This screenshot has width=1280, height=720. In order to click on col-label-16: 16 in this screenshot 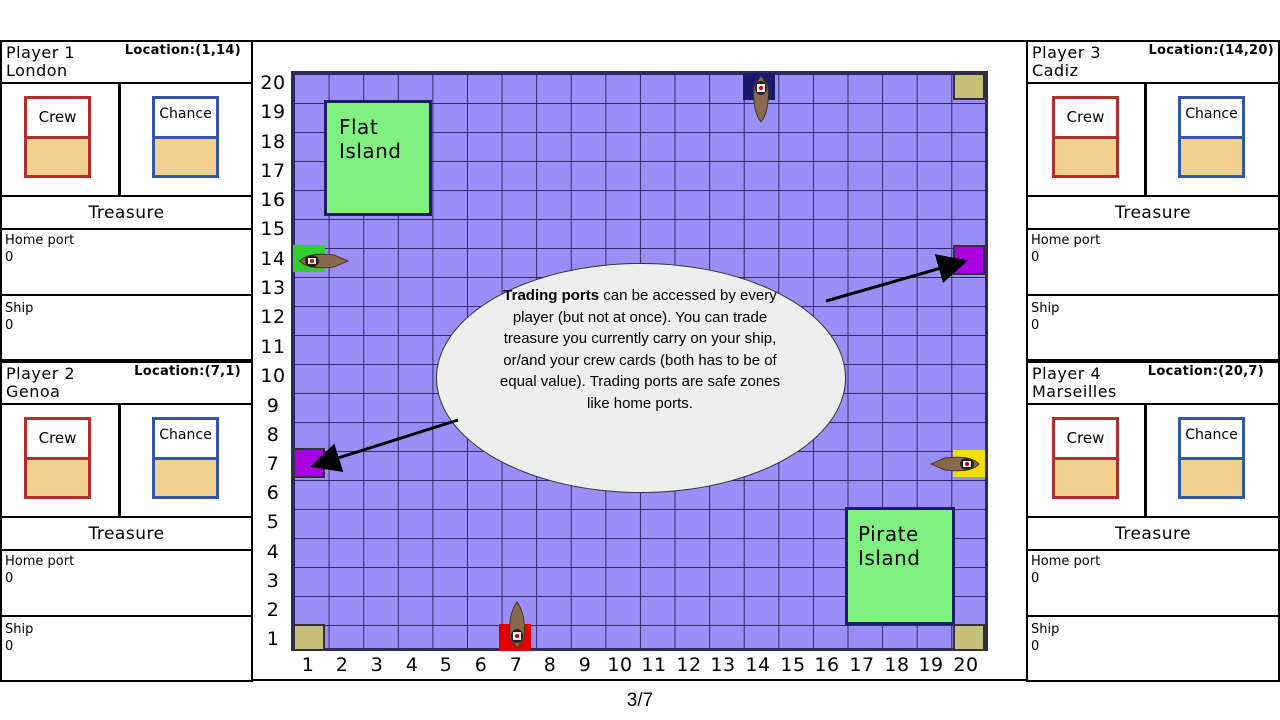, I will do `click(827, 665)`.